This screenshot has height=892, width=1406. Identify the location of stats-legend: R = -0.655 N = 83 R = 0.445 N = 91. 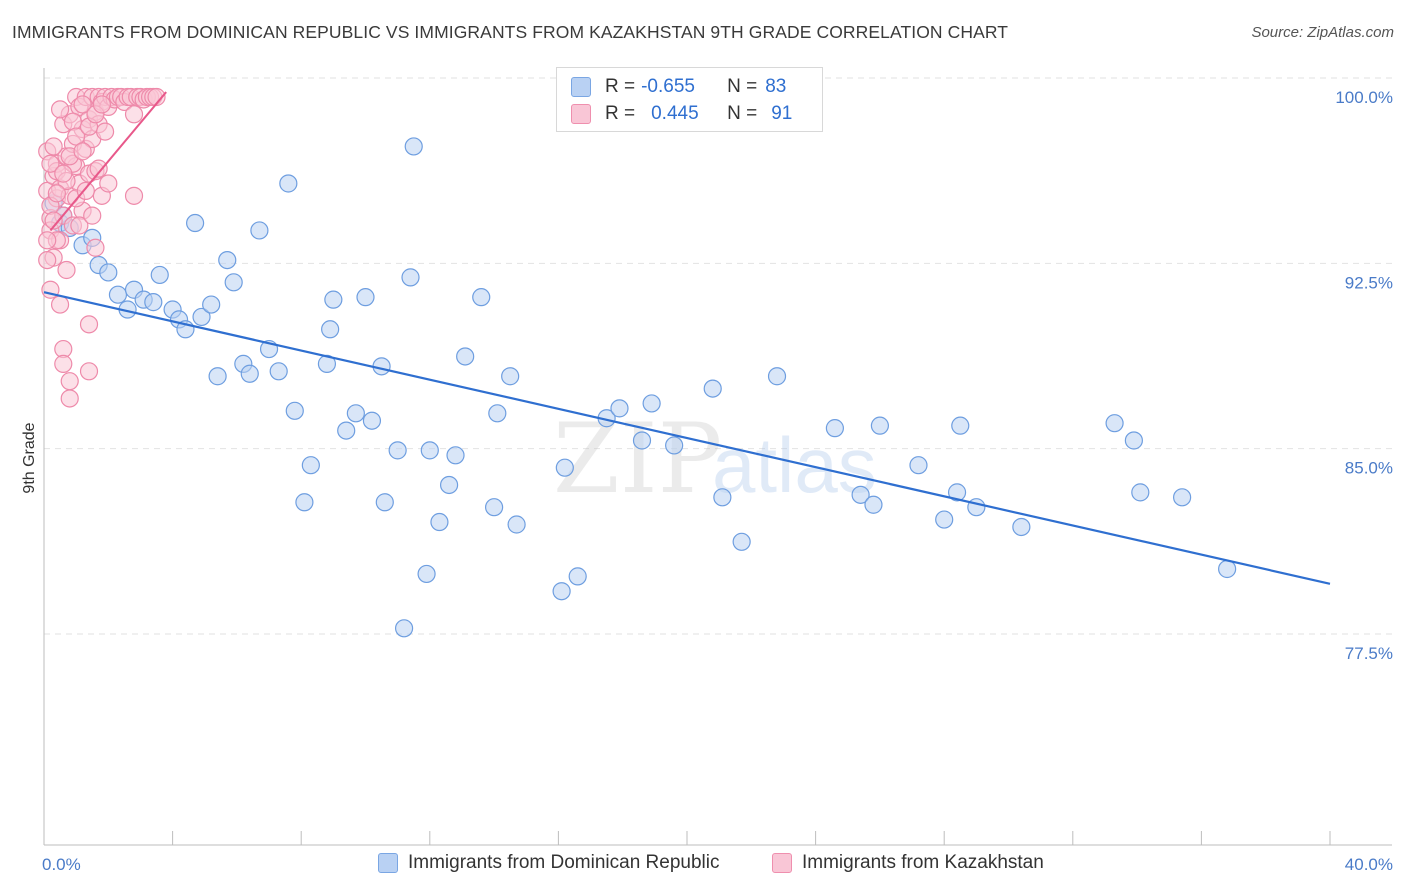
(689, 99).